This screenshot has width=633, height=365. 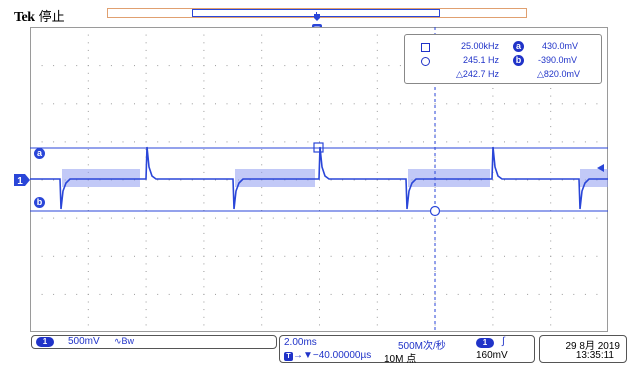 What do you see at coordinates (84, 341) in the screenshot?
I see `channel-1-scale: 500mV` at bounding box center [84, 341].